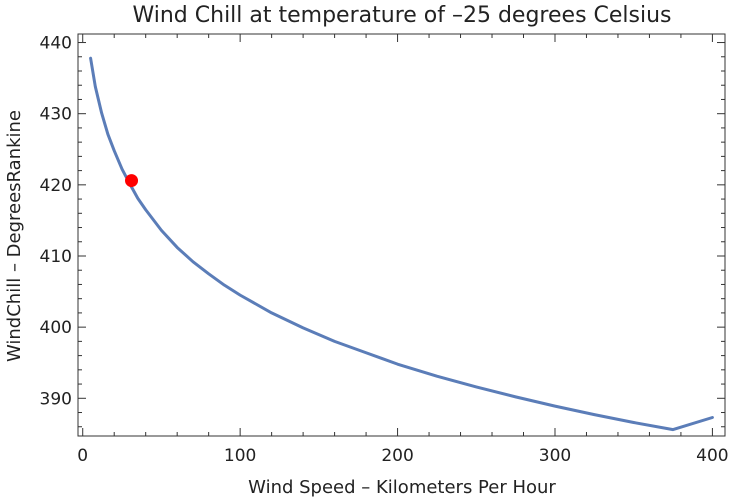  I want to click on y-tick-label: 440, so click(56, 44).